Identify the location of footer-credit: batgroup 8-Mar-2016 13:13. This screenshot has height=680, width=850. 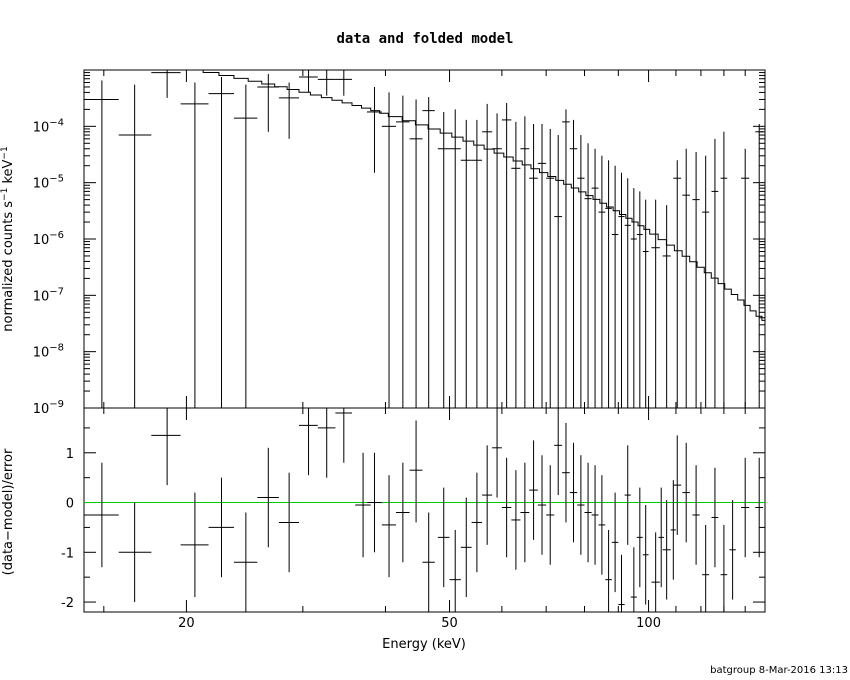
(779, 670).